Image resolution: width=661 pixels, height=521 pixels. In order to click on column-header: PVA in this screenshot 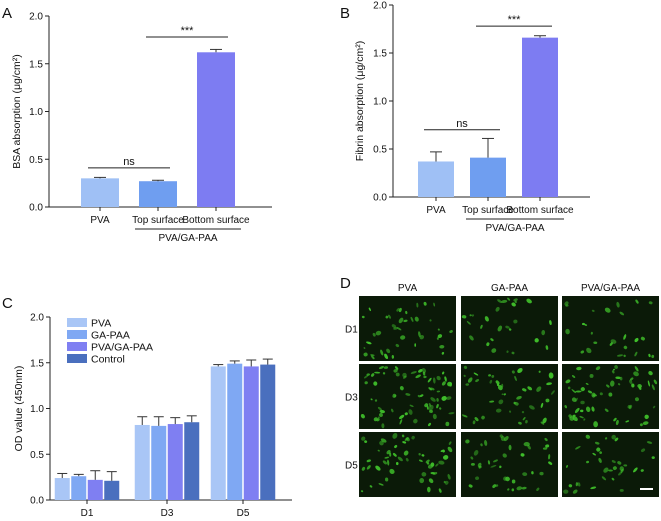, I will do `click(408, 288)`.